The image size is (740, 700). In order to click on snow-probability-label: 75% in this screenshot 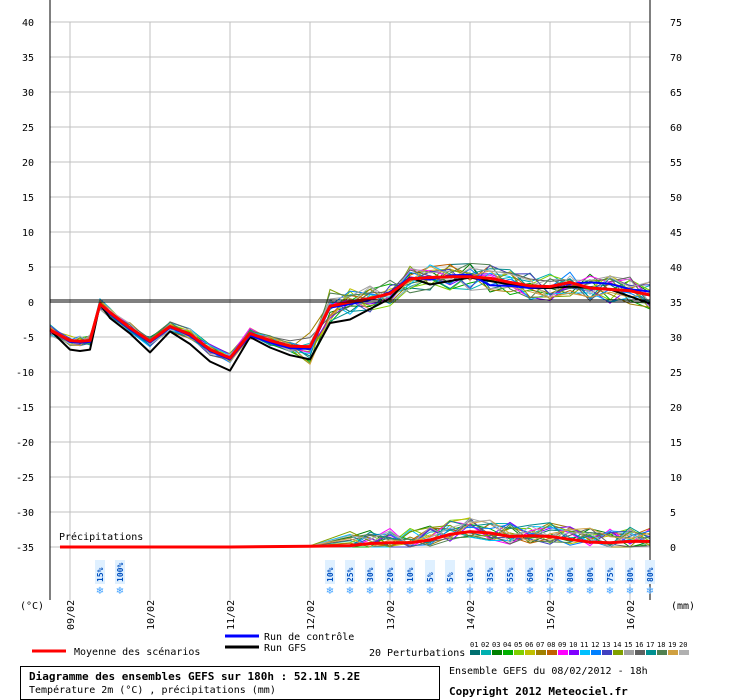, I will do `click(610, 574)`.